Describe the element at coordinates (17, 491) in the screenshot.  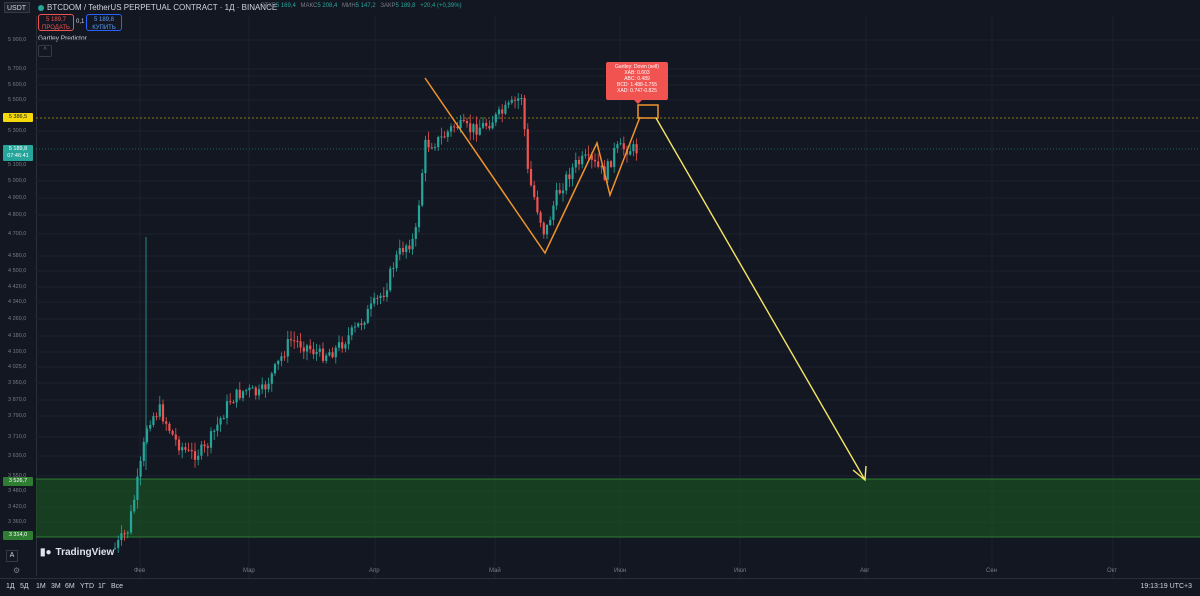
I see `price-tick: 3 480,0` at that location.